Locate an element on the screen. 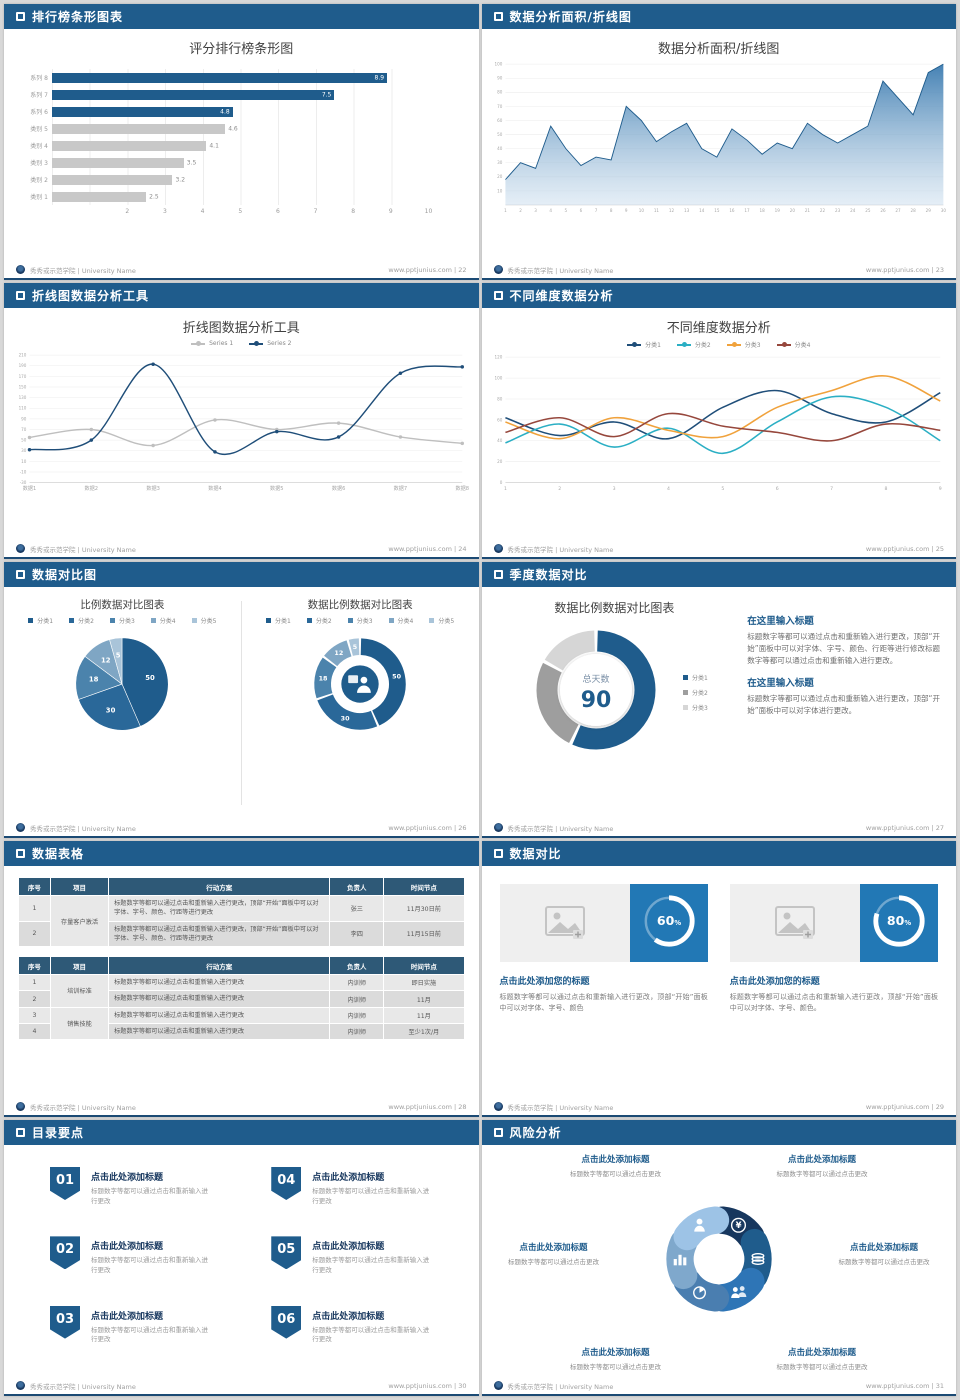  block-heading: 在这里输入标题 is located at coordinates (780, 621).